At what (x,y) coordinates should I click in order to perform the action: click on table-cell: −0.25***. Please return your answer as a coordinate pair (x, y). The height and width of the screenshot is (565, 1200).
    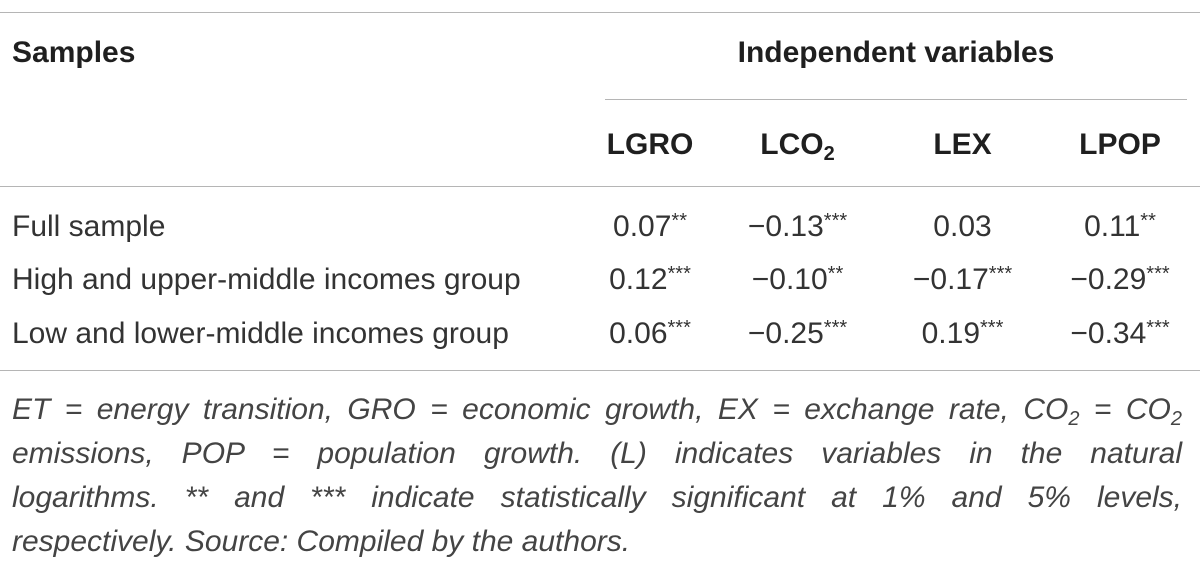
    Looking at the image, I should click on (797, 333).